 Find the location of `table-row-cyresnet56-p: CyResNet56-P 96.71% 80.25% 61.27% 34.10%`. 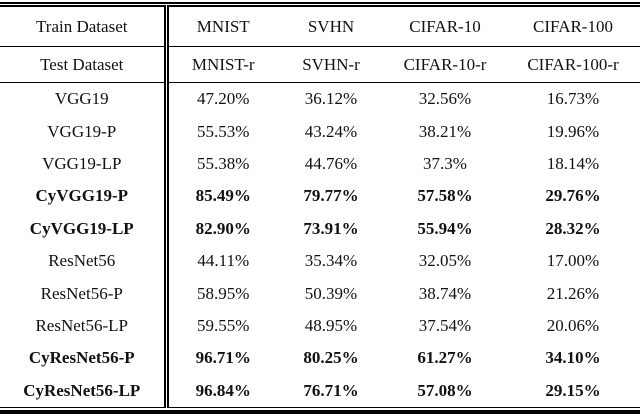

table-row-cyresnet56-p: CyResNet56-P 96.71% 80.25% 61.27% 34.10% is located at coordinates (320, 358).